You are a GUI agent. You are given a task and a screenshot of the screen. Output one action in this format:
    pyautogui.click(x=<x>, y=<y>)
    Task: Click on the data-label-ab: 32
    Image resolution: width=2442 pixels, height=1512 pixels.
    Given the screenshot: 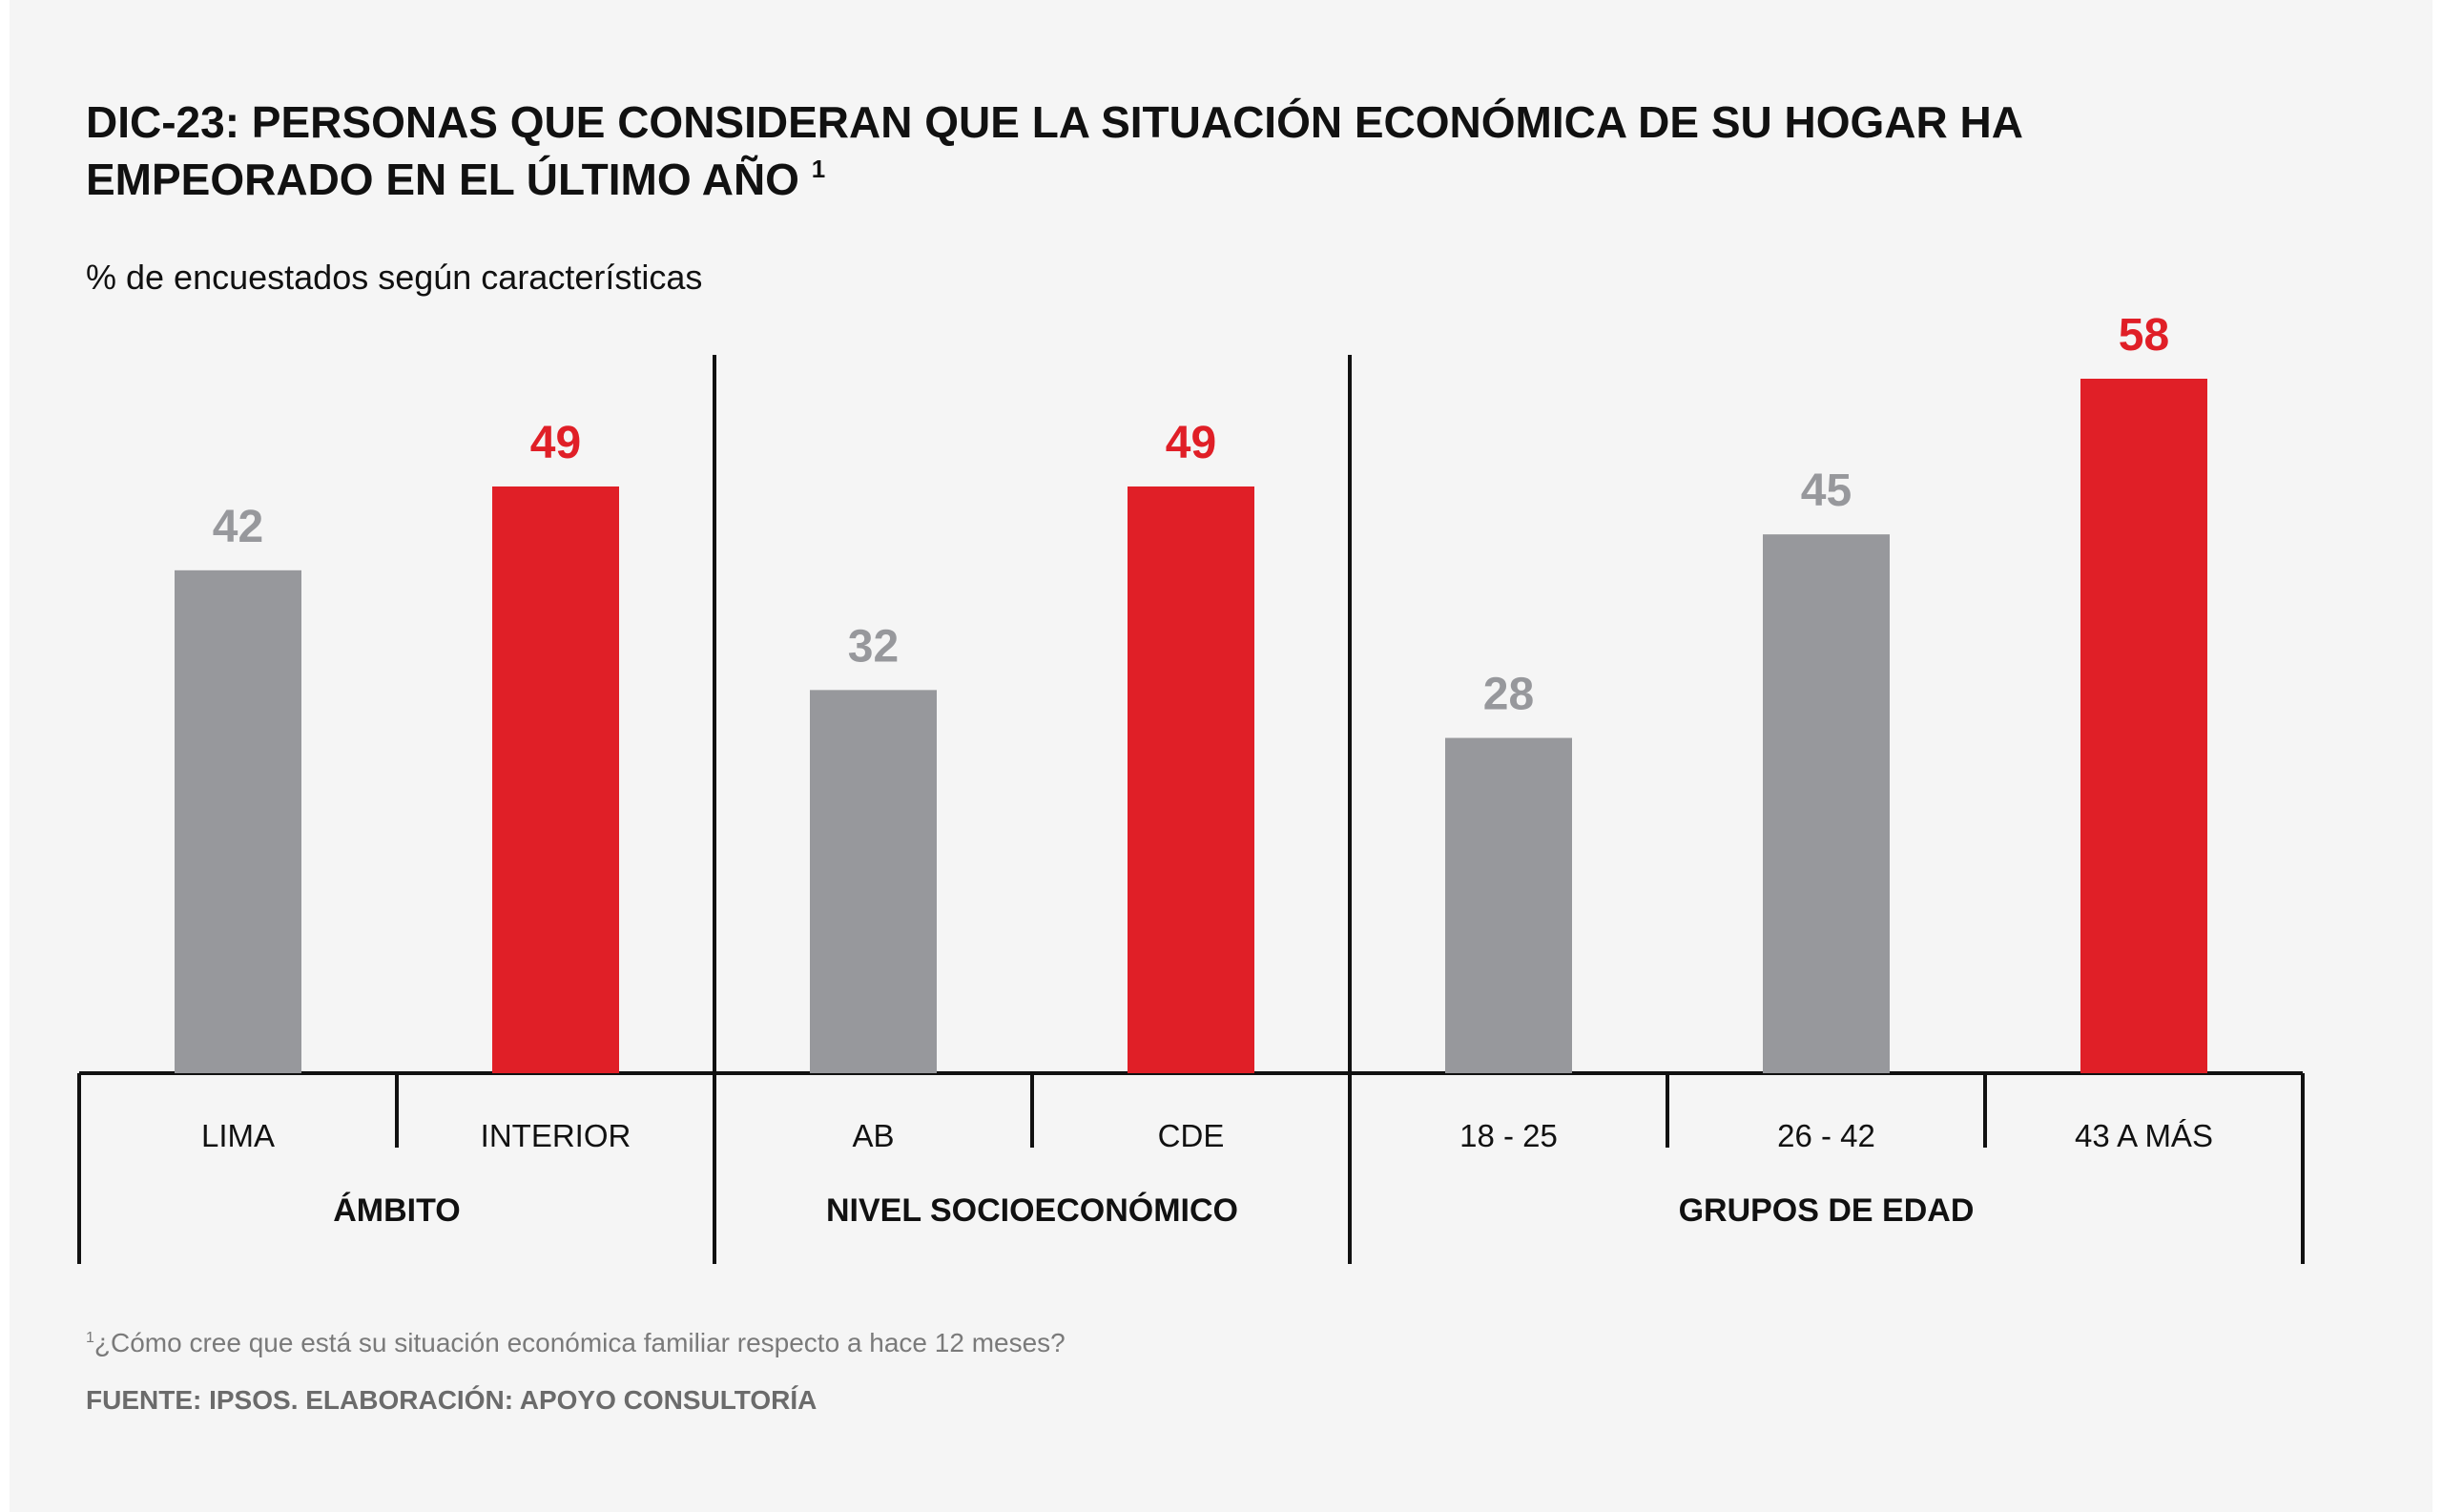 What is the action you would take?
    pyautogui.click(x=873, y=646)
    